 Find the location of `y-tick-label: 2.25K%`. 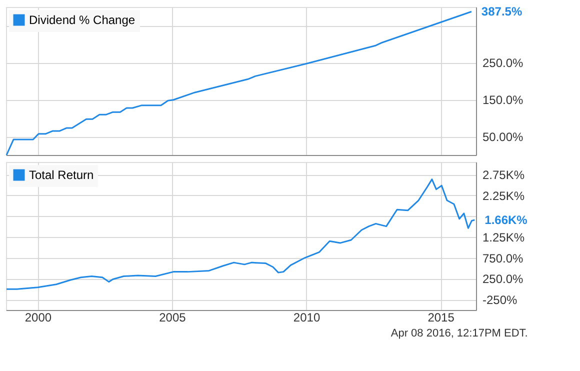

y-tick-label: 2.25K% is located at coordinates (503, 195).